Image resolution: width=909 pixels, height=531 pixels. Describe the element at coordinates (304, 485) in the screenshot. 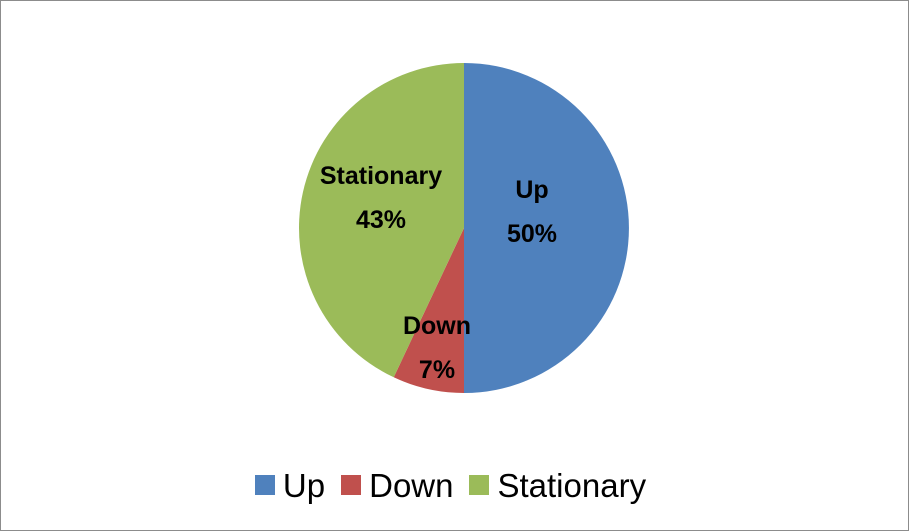

I see `legend-label-up: Up` at that location.